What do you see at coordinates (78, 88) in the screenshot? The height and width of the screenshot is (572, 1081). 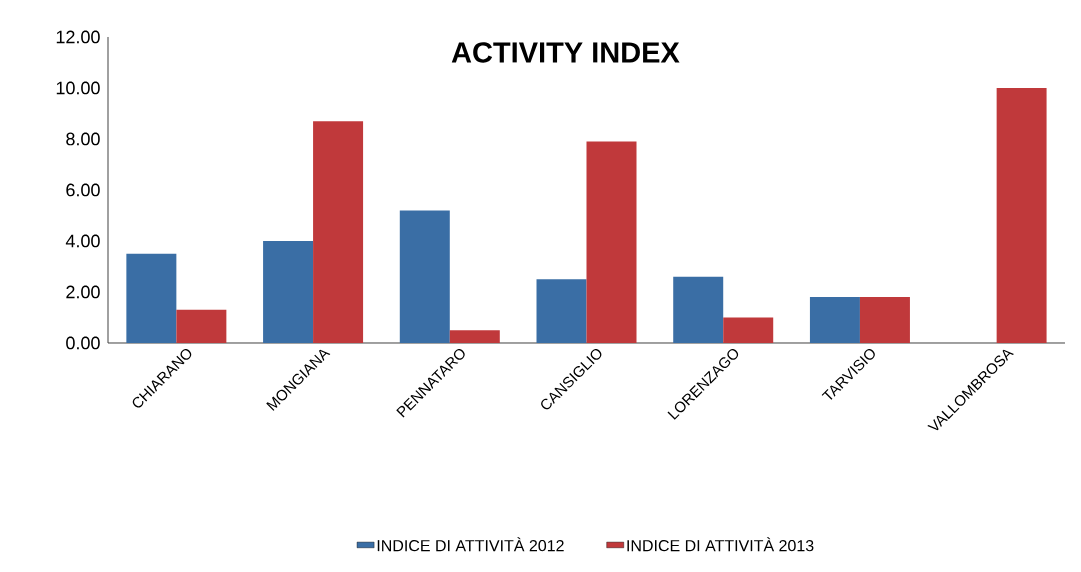 I see `y-tick-label: 10.00` at bounding box center [78, 88].